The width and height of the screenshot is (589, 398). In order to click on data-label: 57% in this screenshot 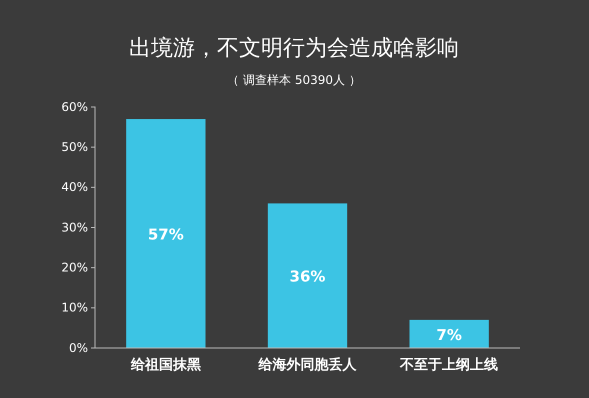, I will do `click(166, 235)`.